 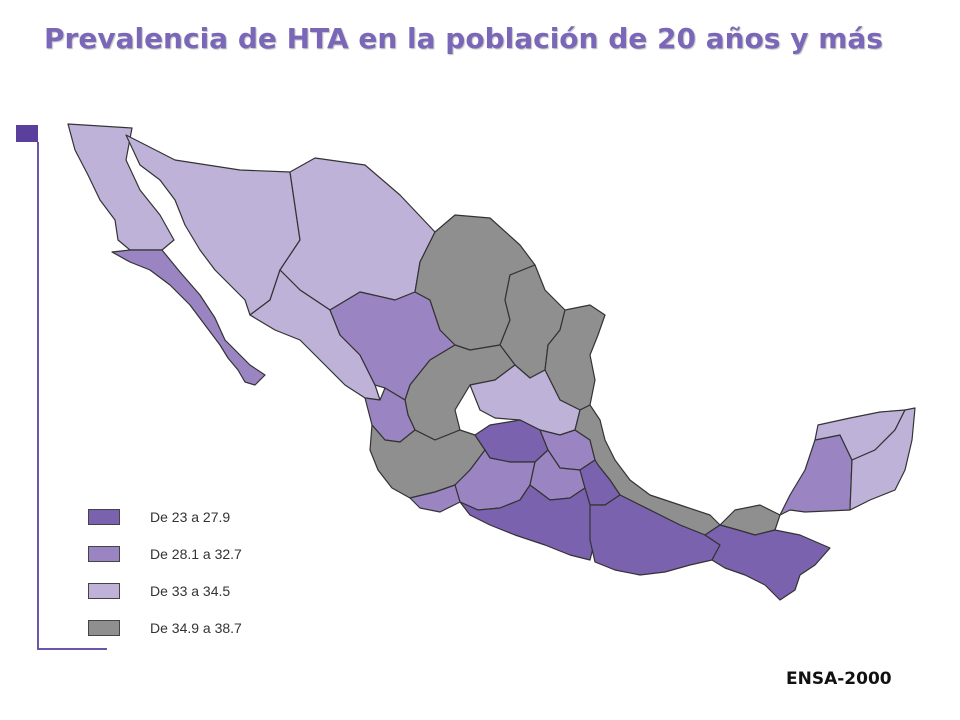 I want to click on legend-item: De 28.1 a 32.7, so click(x=198, y=553).